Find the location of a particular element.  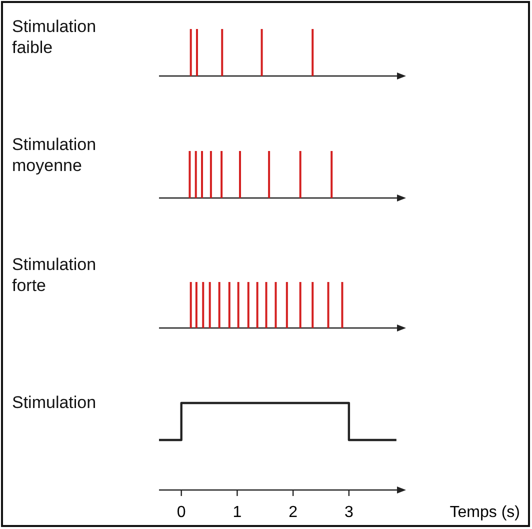

x-tick-label: 1 is located at coordinates (237, 512).